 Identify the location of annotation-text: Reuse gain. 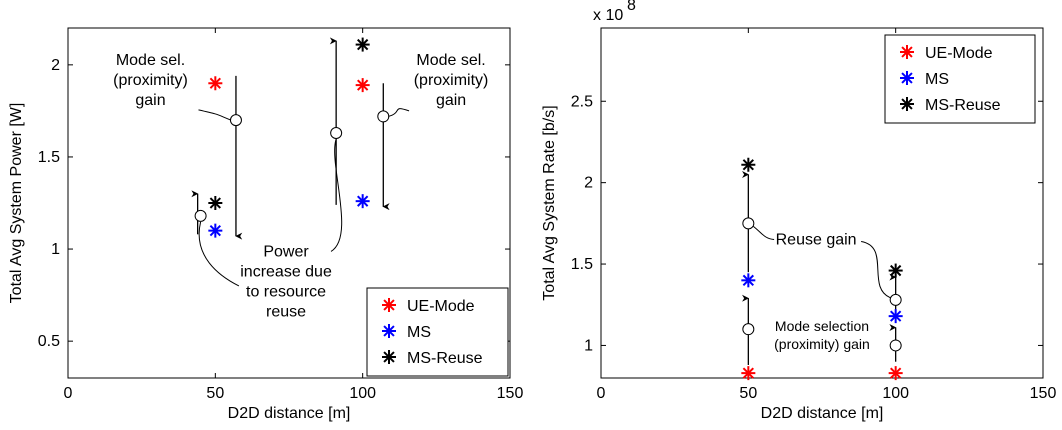
(816, 240).